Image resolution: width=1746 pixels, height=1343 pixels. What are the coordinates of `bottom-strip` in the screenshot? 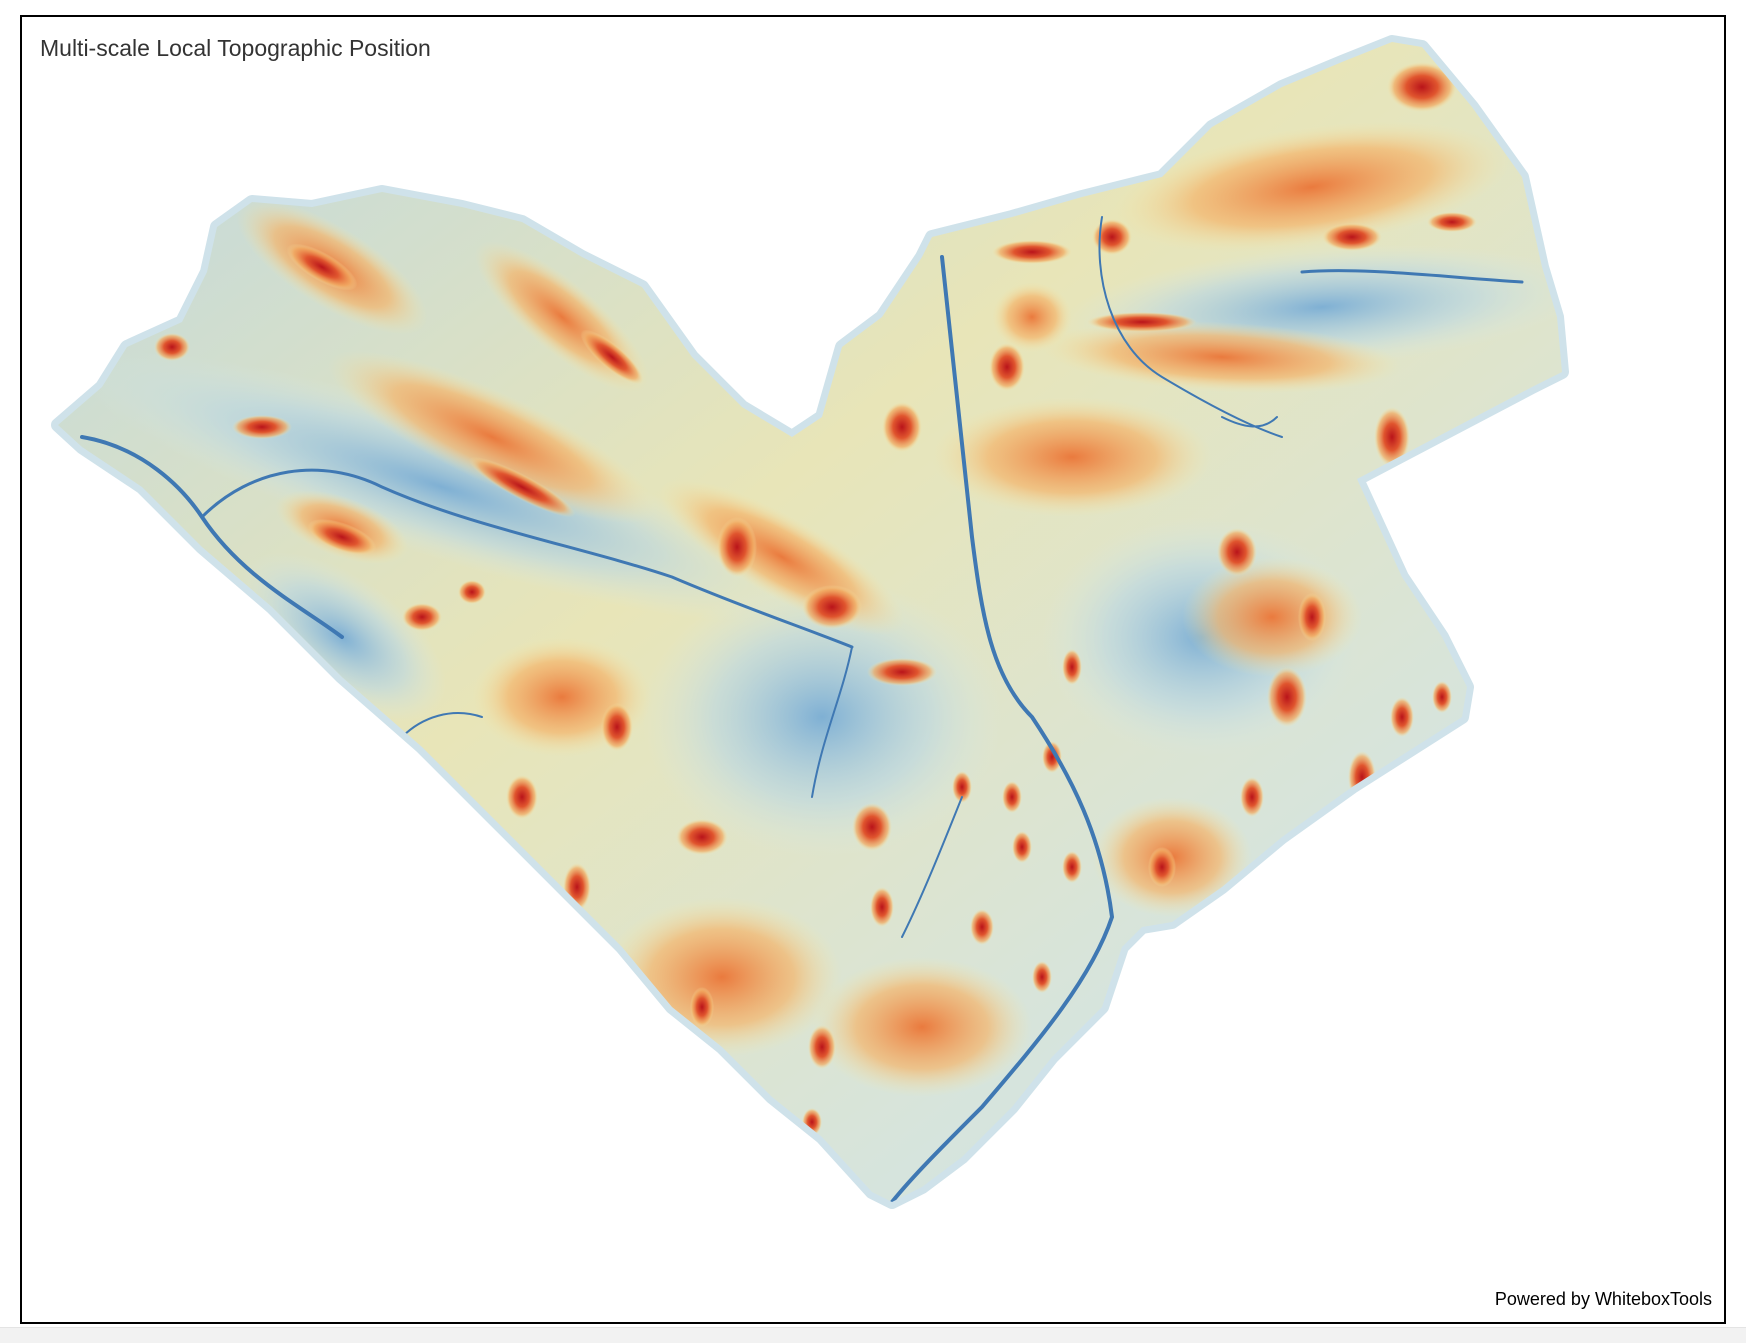 It's located at (873, 1335).